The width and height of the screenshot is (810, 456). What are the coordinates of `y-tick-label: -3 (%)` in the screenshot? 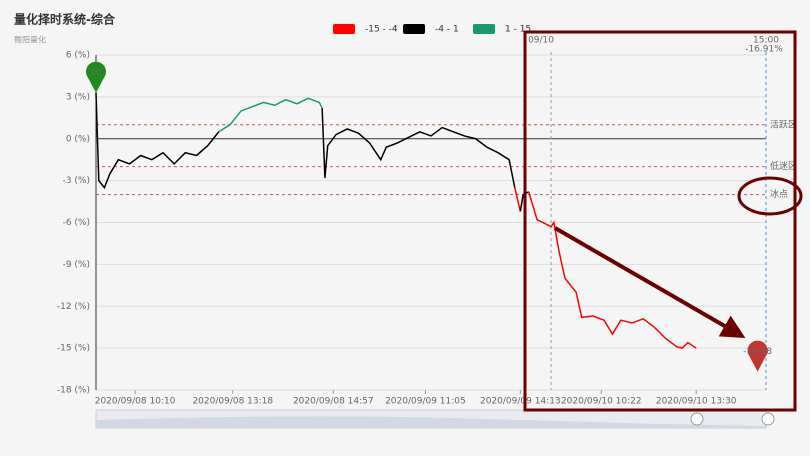 It's located at (76, 181).